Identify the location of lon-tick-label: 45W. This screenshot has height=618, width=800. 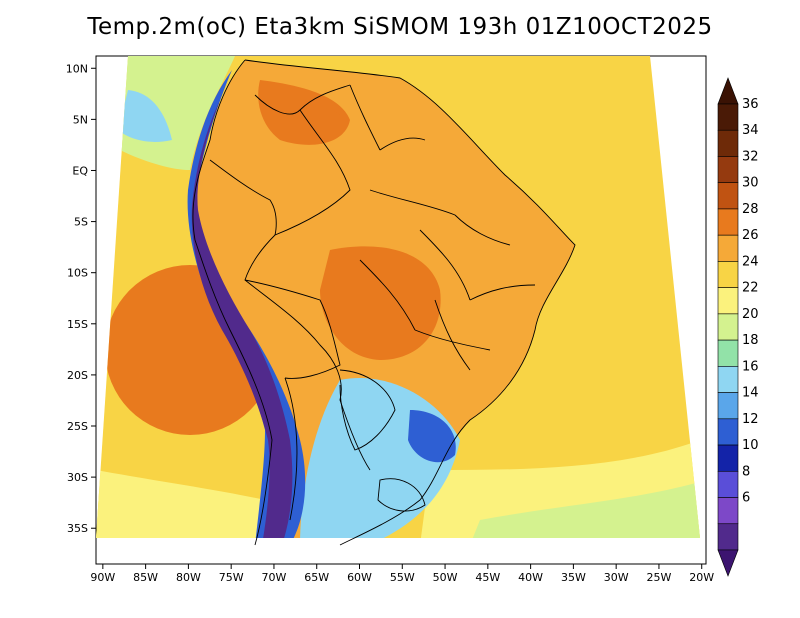
(487, 577).